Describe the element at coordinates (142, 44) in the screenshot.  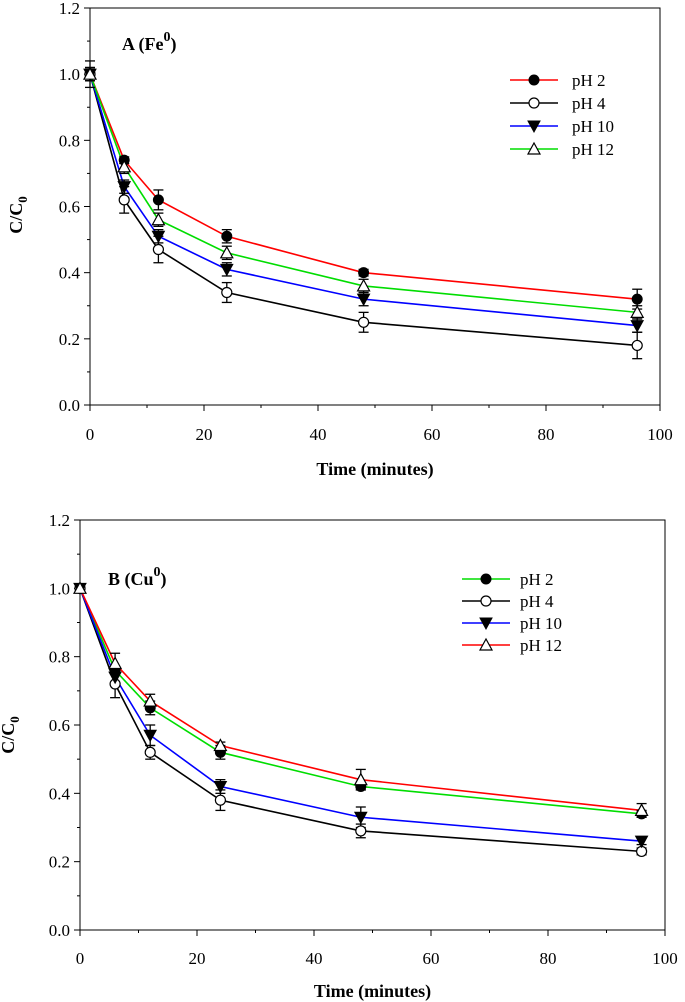
I see `panel-title-main: A (Fe` at that location.